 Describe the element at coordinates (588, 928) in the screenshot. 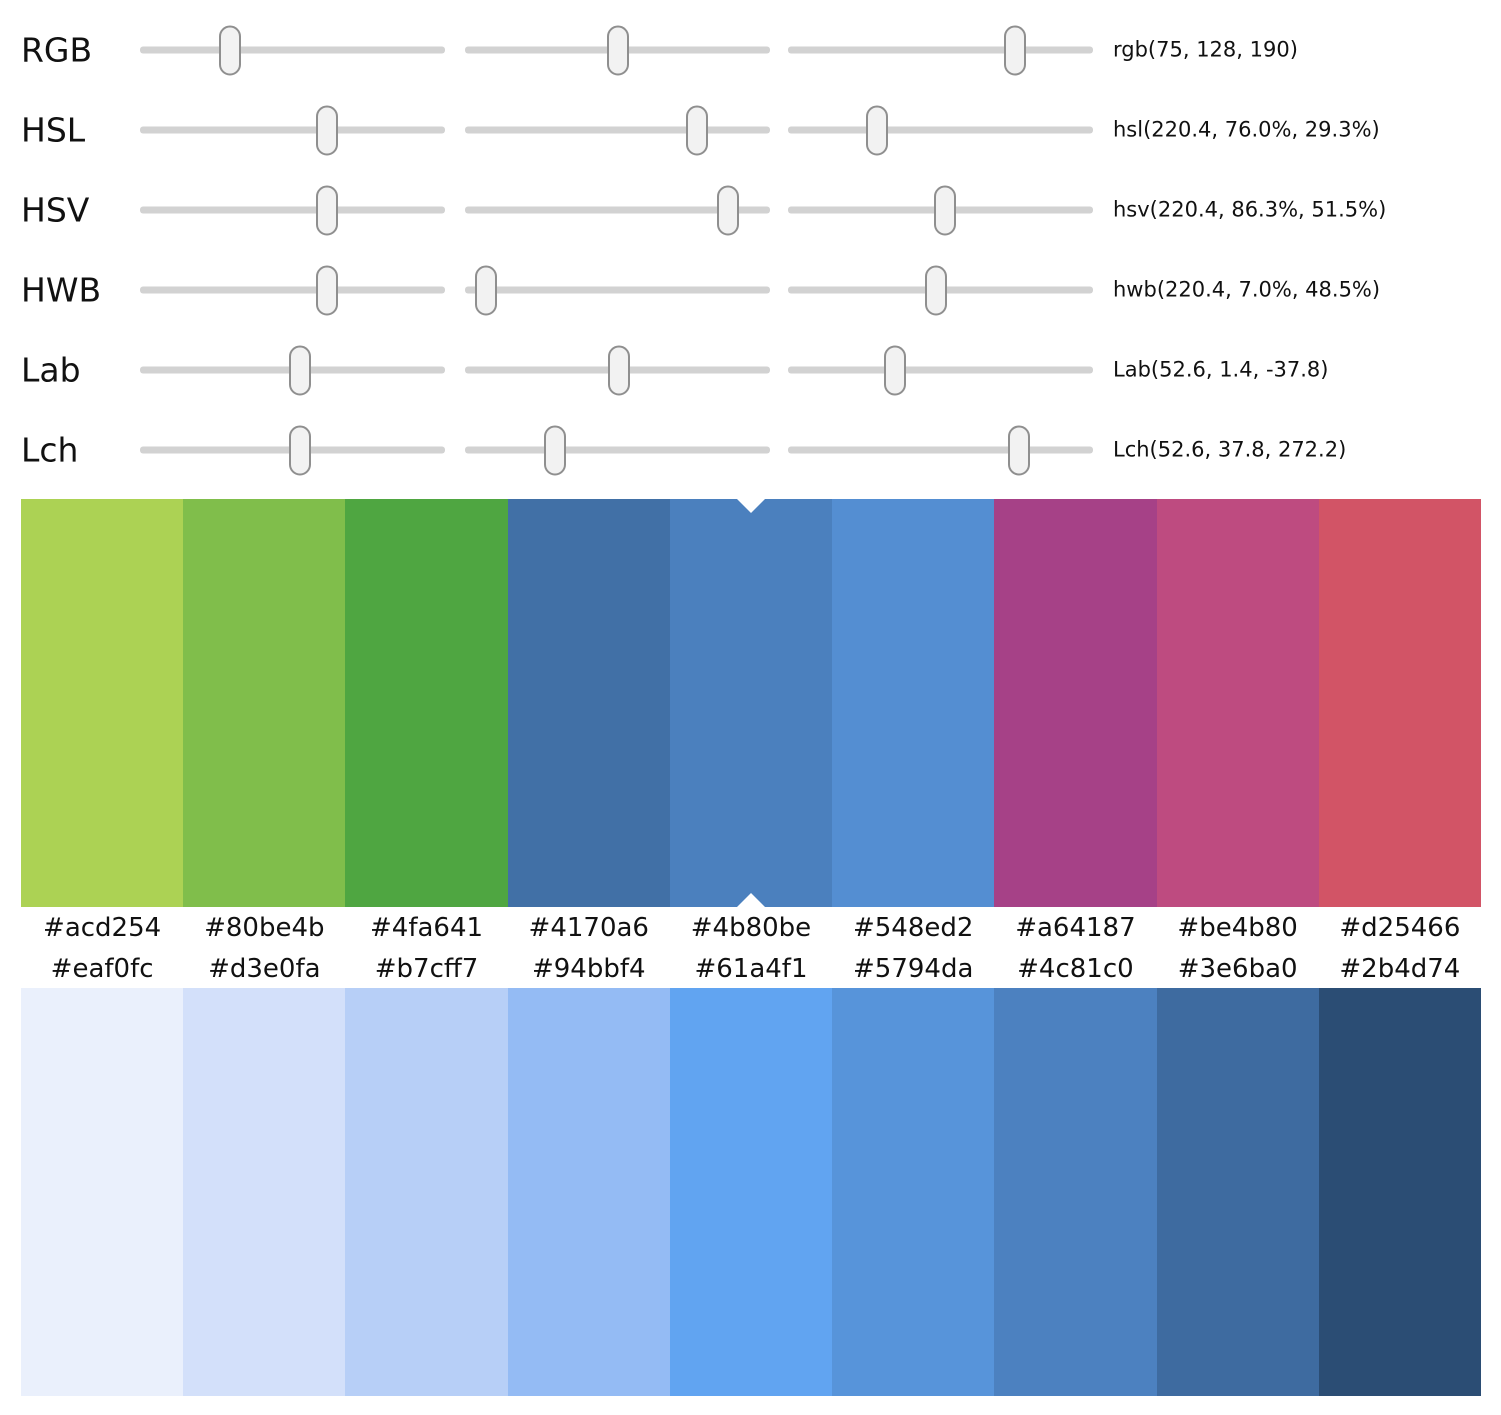

I see `swatch-hex-label: #4170a6` at that location.